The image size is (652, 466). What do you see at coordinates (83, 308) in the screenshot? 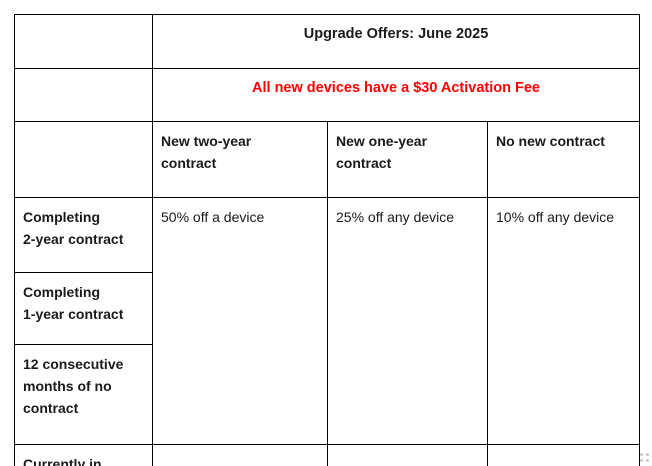
I see `row-header-completing-1yr: Completing 1-year contract` at bounding box center [83, 308].